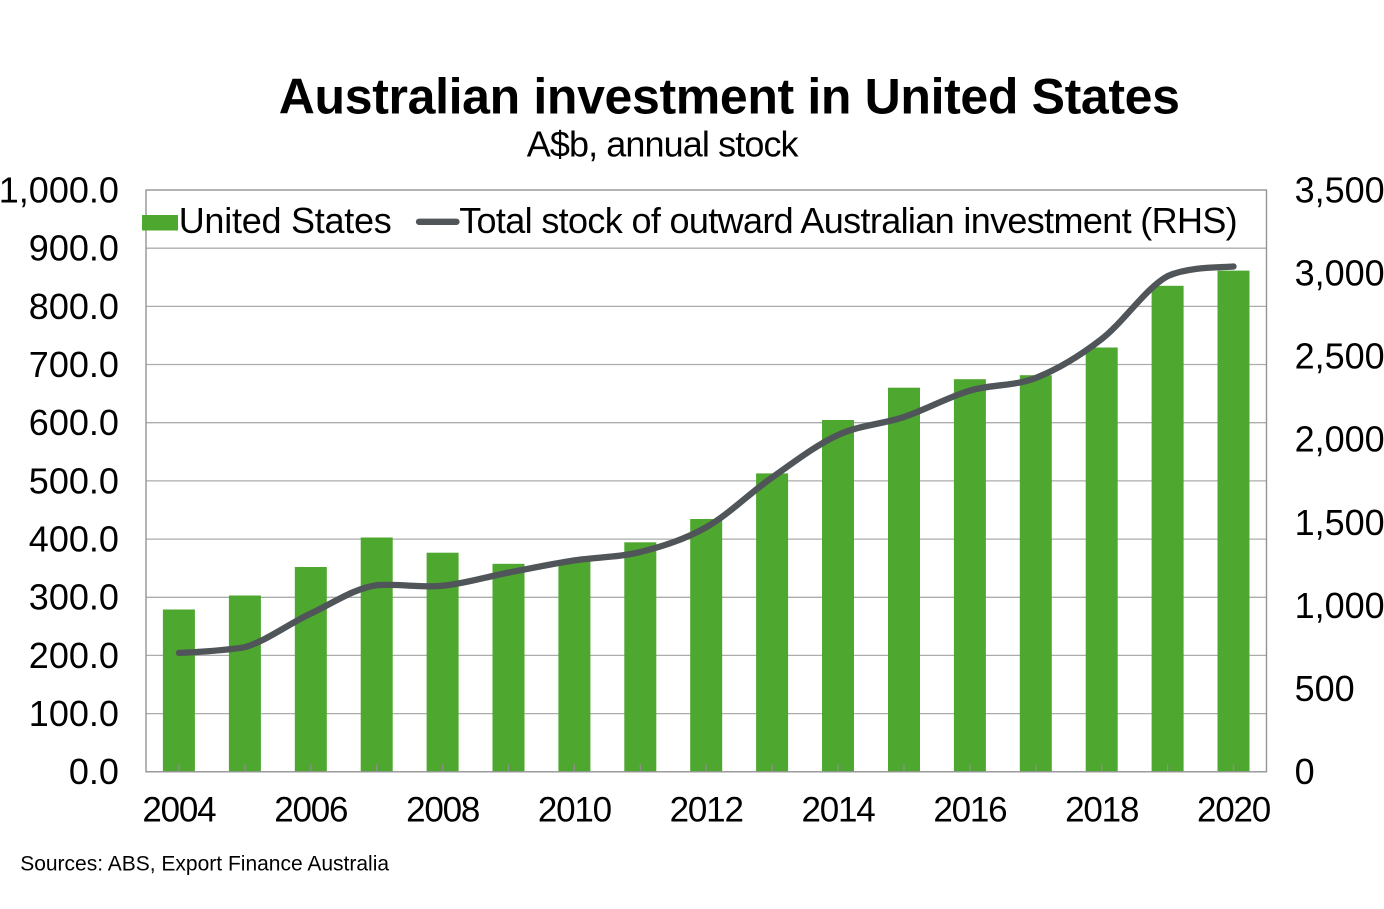 The width and height of the screenshot is (1384, 909). I want to click on svg-text: 1,500, so click(1339, 522).